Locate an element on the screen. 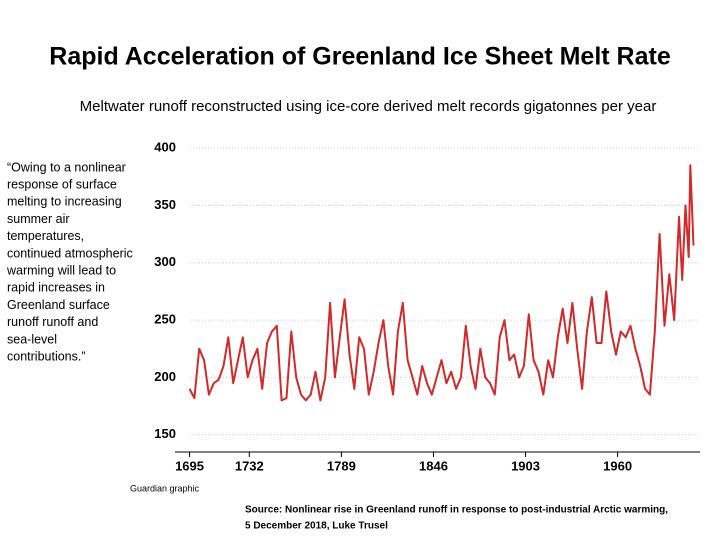 The image size is (720, 540). annotation: Greenland surface is located at coordinates (58, 305).